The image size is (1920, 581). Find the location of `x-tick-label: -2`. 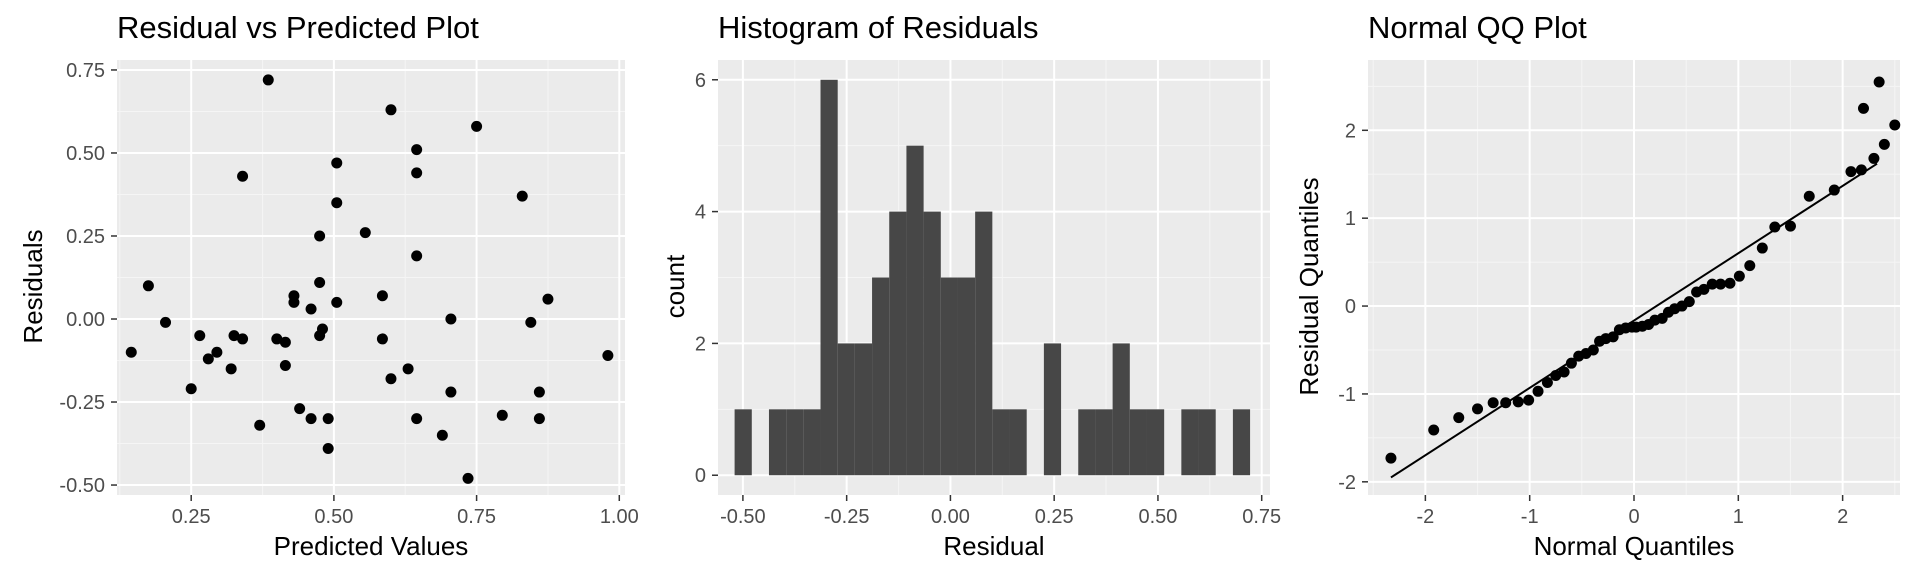

x-tick-label: -2 is located at coordinates (1425, 517).